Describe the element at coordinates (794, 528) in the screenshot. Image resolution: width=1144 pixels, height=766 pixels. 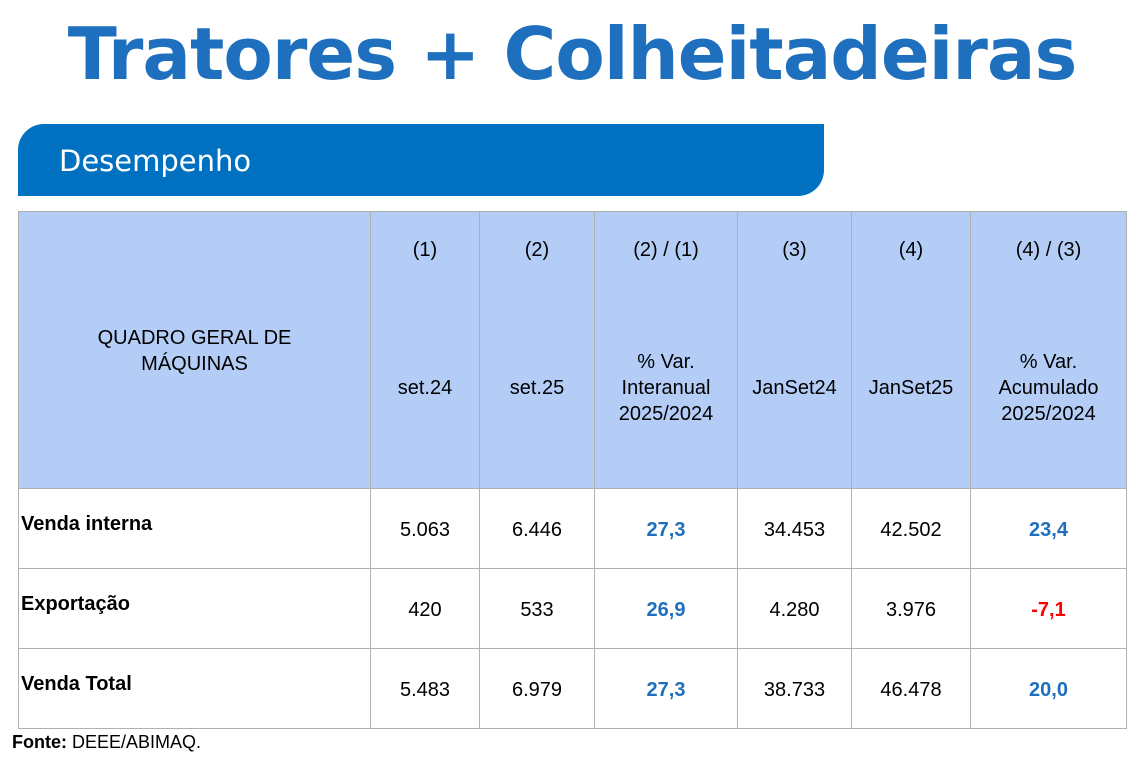
I see `cell: 34.453` at that location.